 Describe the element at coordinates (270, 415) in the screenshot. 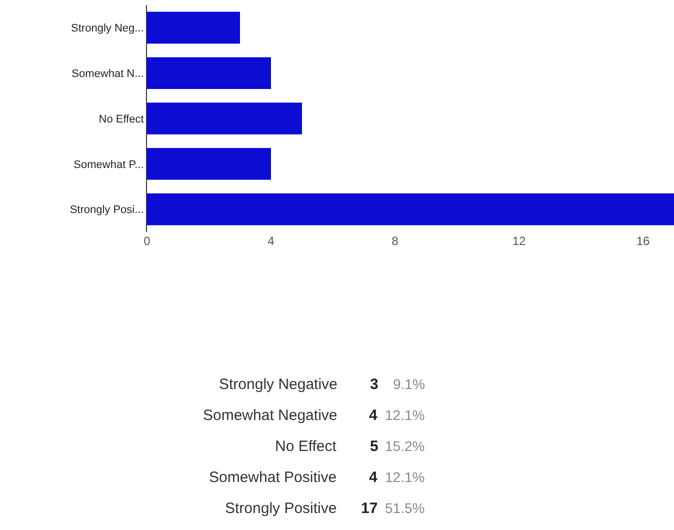

I see `text: Somewhat Negative` at that location.